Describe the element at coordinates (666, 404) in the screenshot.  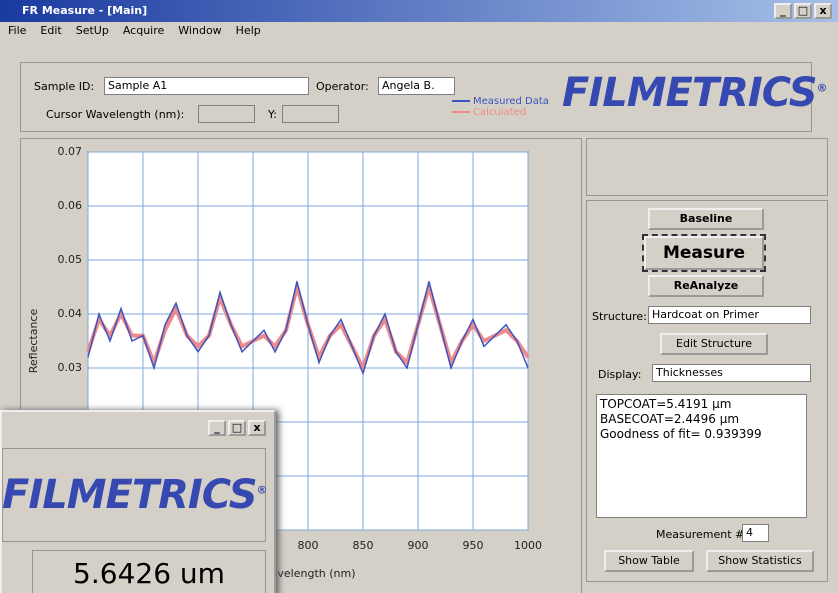
I see `result-line: TOPCOAT=5.4191 µm` at that location.